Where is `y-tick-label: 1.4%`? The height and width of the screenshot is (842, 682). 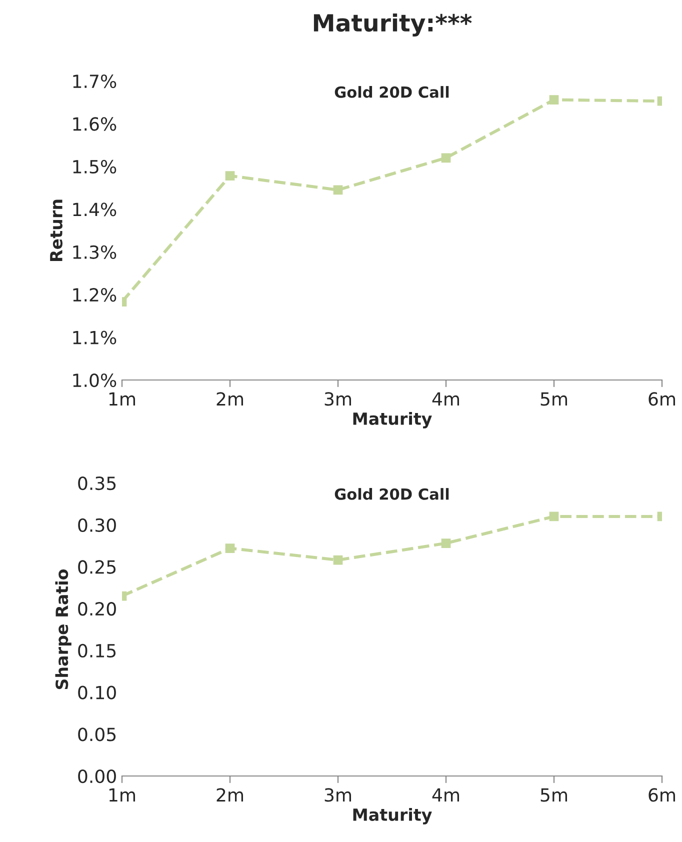
y-tick-label: 1.4% is located at coordinates (94, 209).